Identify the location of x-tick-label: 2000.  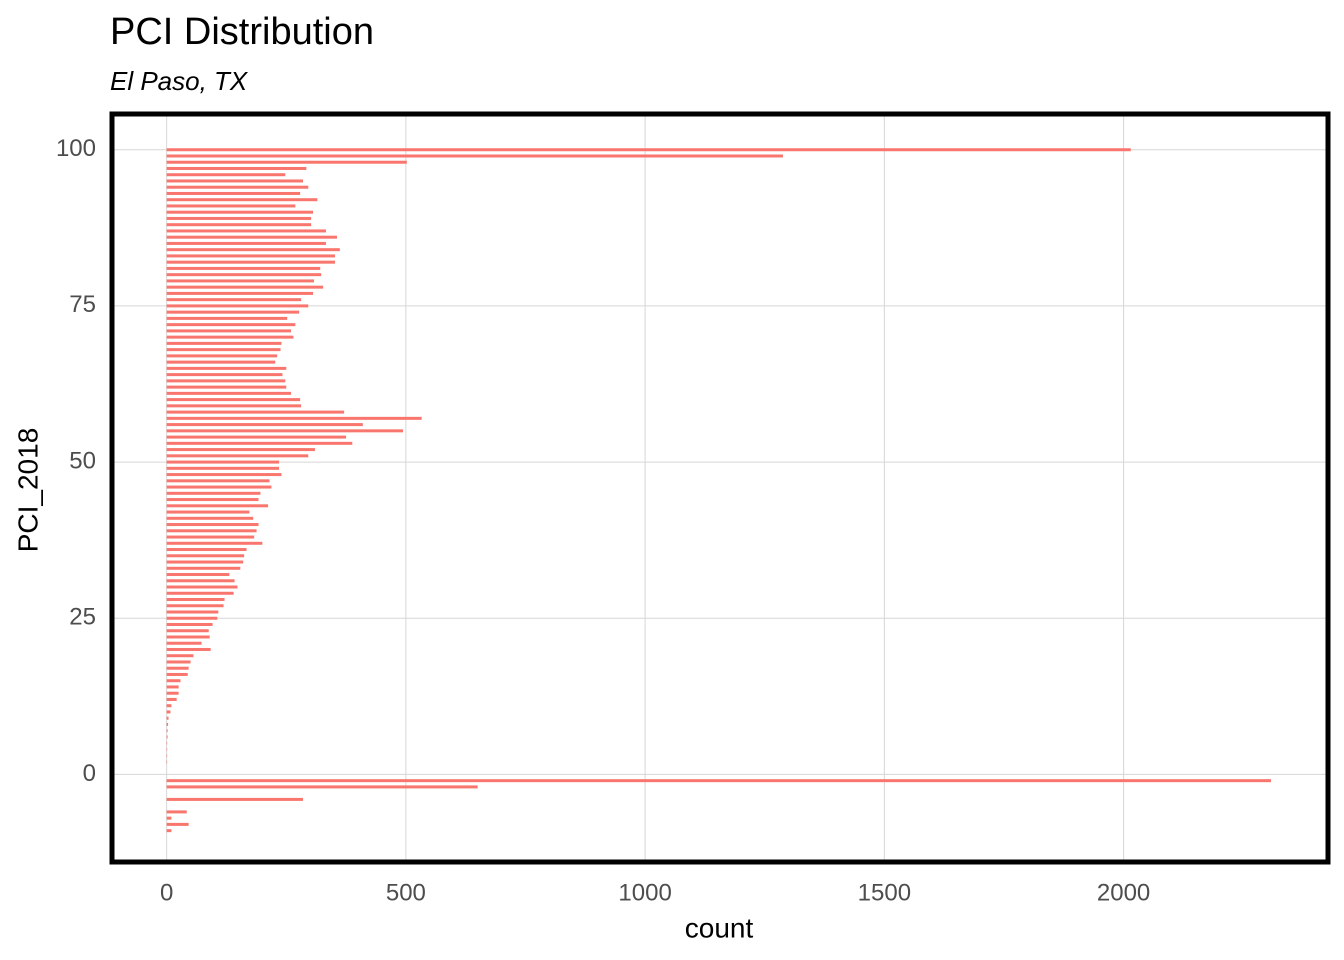
(1123, 892).